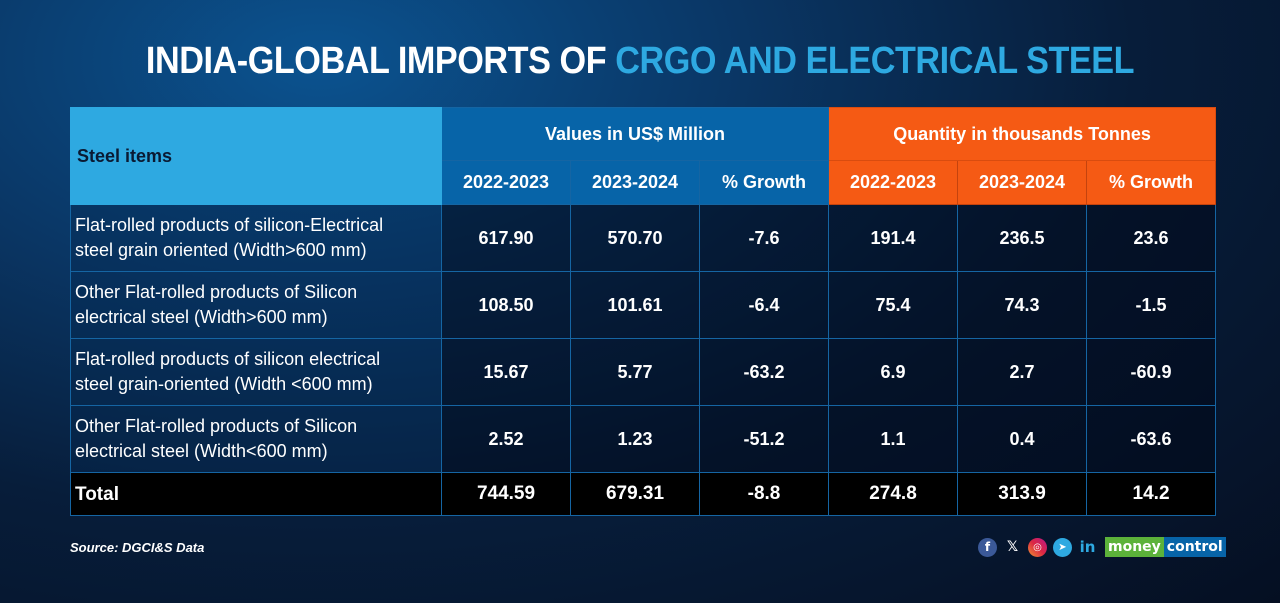  I want to click on cell-value-growth: -63.2, so click(764, 372).